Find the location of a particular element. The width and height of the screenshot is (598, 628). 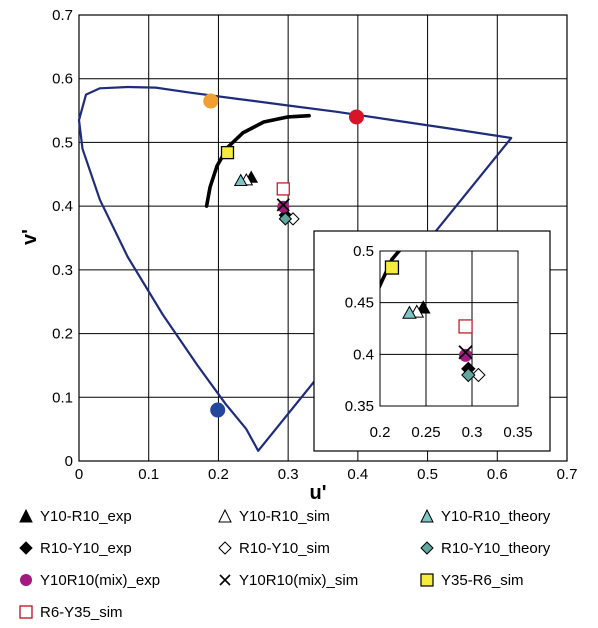

inset-chart: 0.2 0.25 0.3 0.35 0.35 0.4 0.45 0.5 is located at coordinates (432, 341).